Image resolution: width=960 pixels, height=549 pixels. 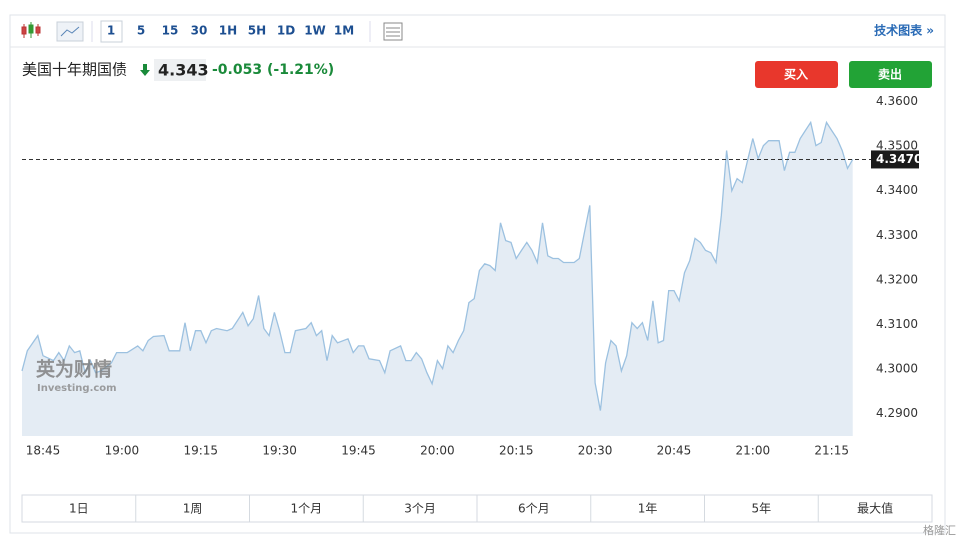 I want to click on interval-button: 1, so click(x=111, y=31).